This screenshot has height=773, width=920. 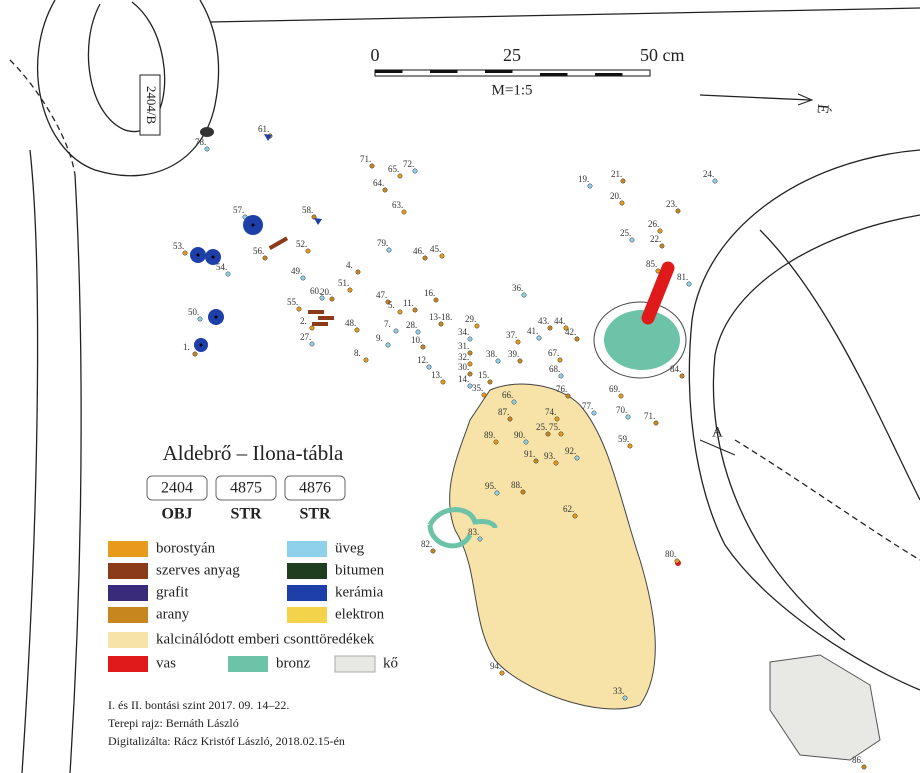 What do you see at coordinates (553, 353) in the screenshot?
I see `find-label: 67.` at bounding box center [553, 353].